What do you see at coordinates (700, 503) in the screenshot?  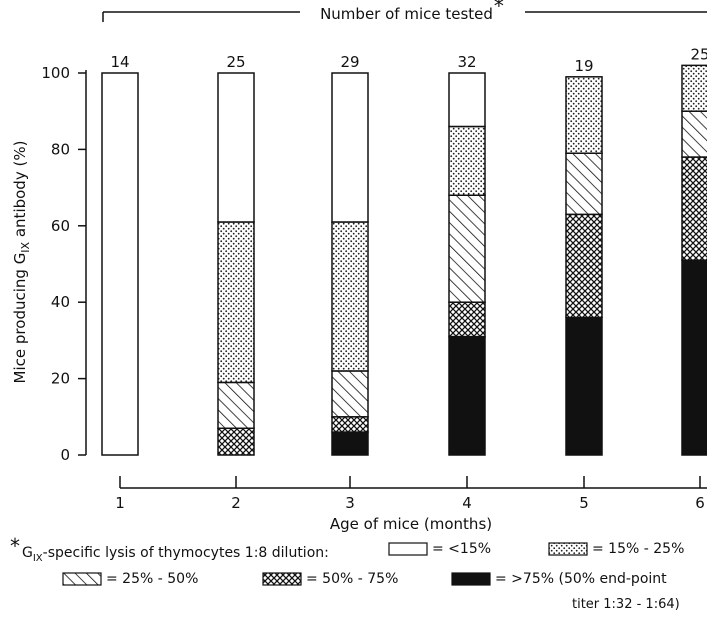 I see `x-tick-label: 6` at bounding box center [700, 503].